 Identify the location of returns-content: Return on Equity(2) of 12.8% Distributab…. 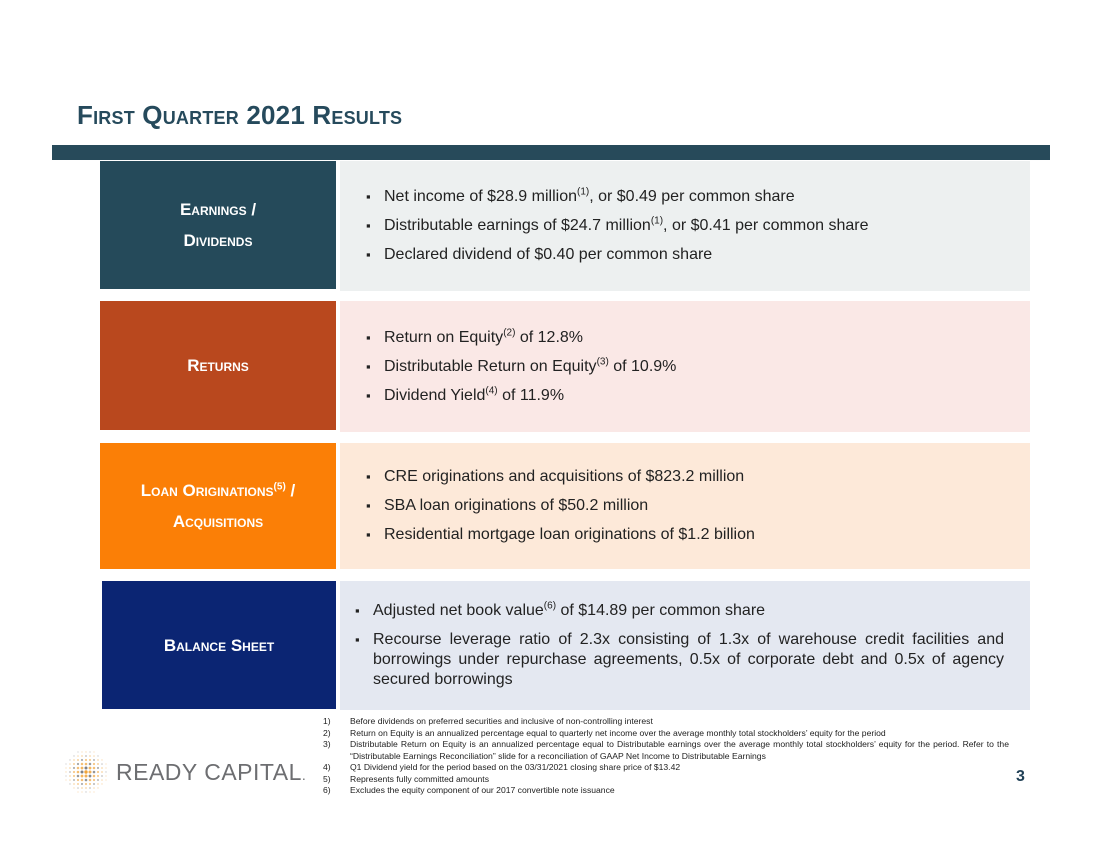
(685, 366).